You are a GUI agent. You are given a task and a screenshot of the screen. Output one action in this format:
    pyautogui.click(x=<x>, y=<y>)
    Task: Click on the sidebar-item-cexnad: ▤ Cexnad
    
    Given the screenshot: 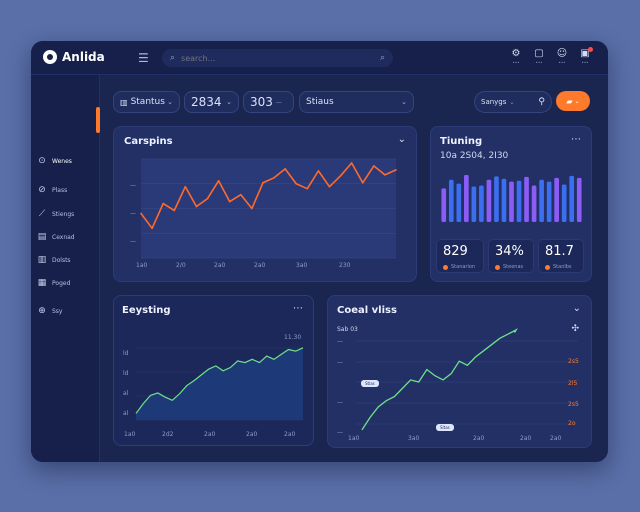 What is the action you would take?
    pyautogui.click(x=65, y=237)
    